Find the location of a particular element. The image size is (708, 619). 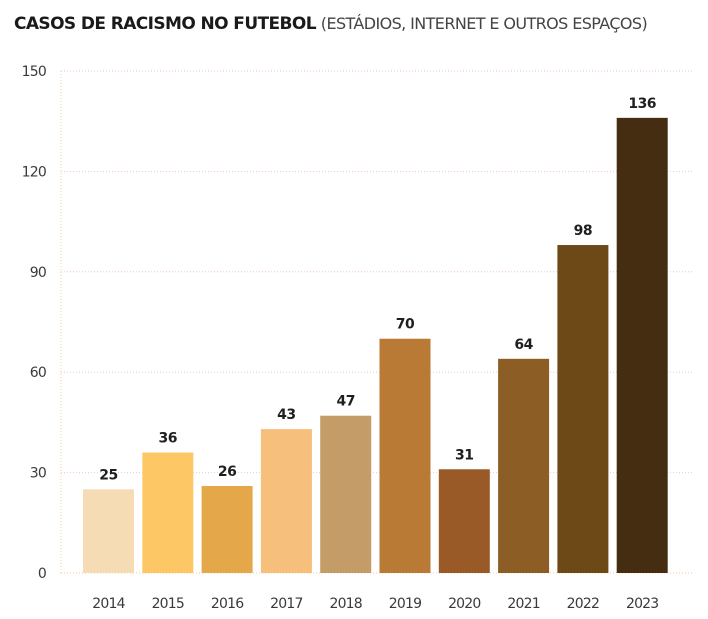

x-tick-label: 2022 is located at coordinates (583, 604).